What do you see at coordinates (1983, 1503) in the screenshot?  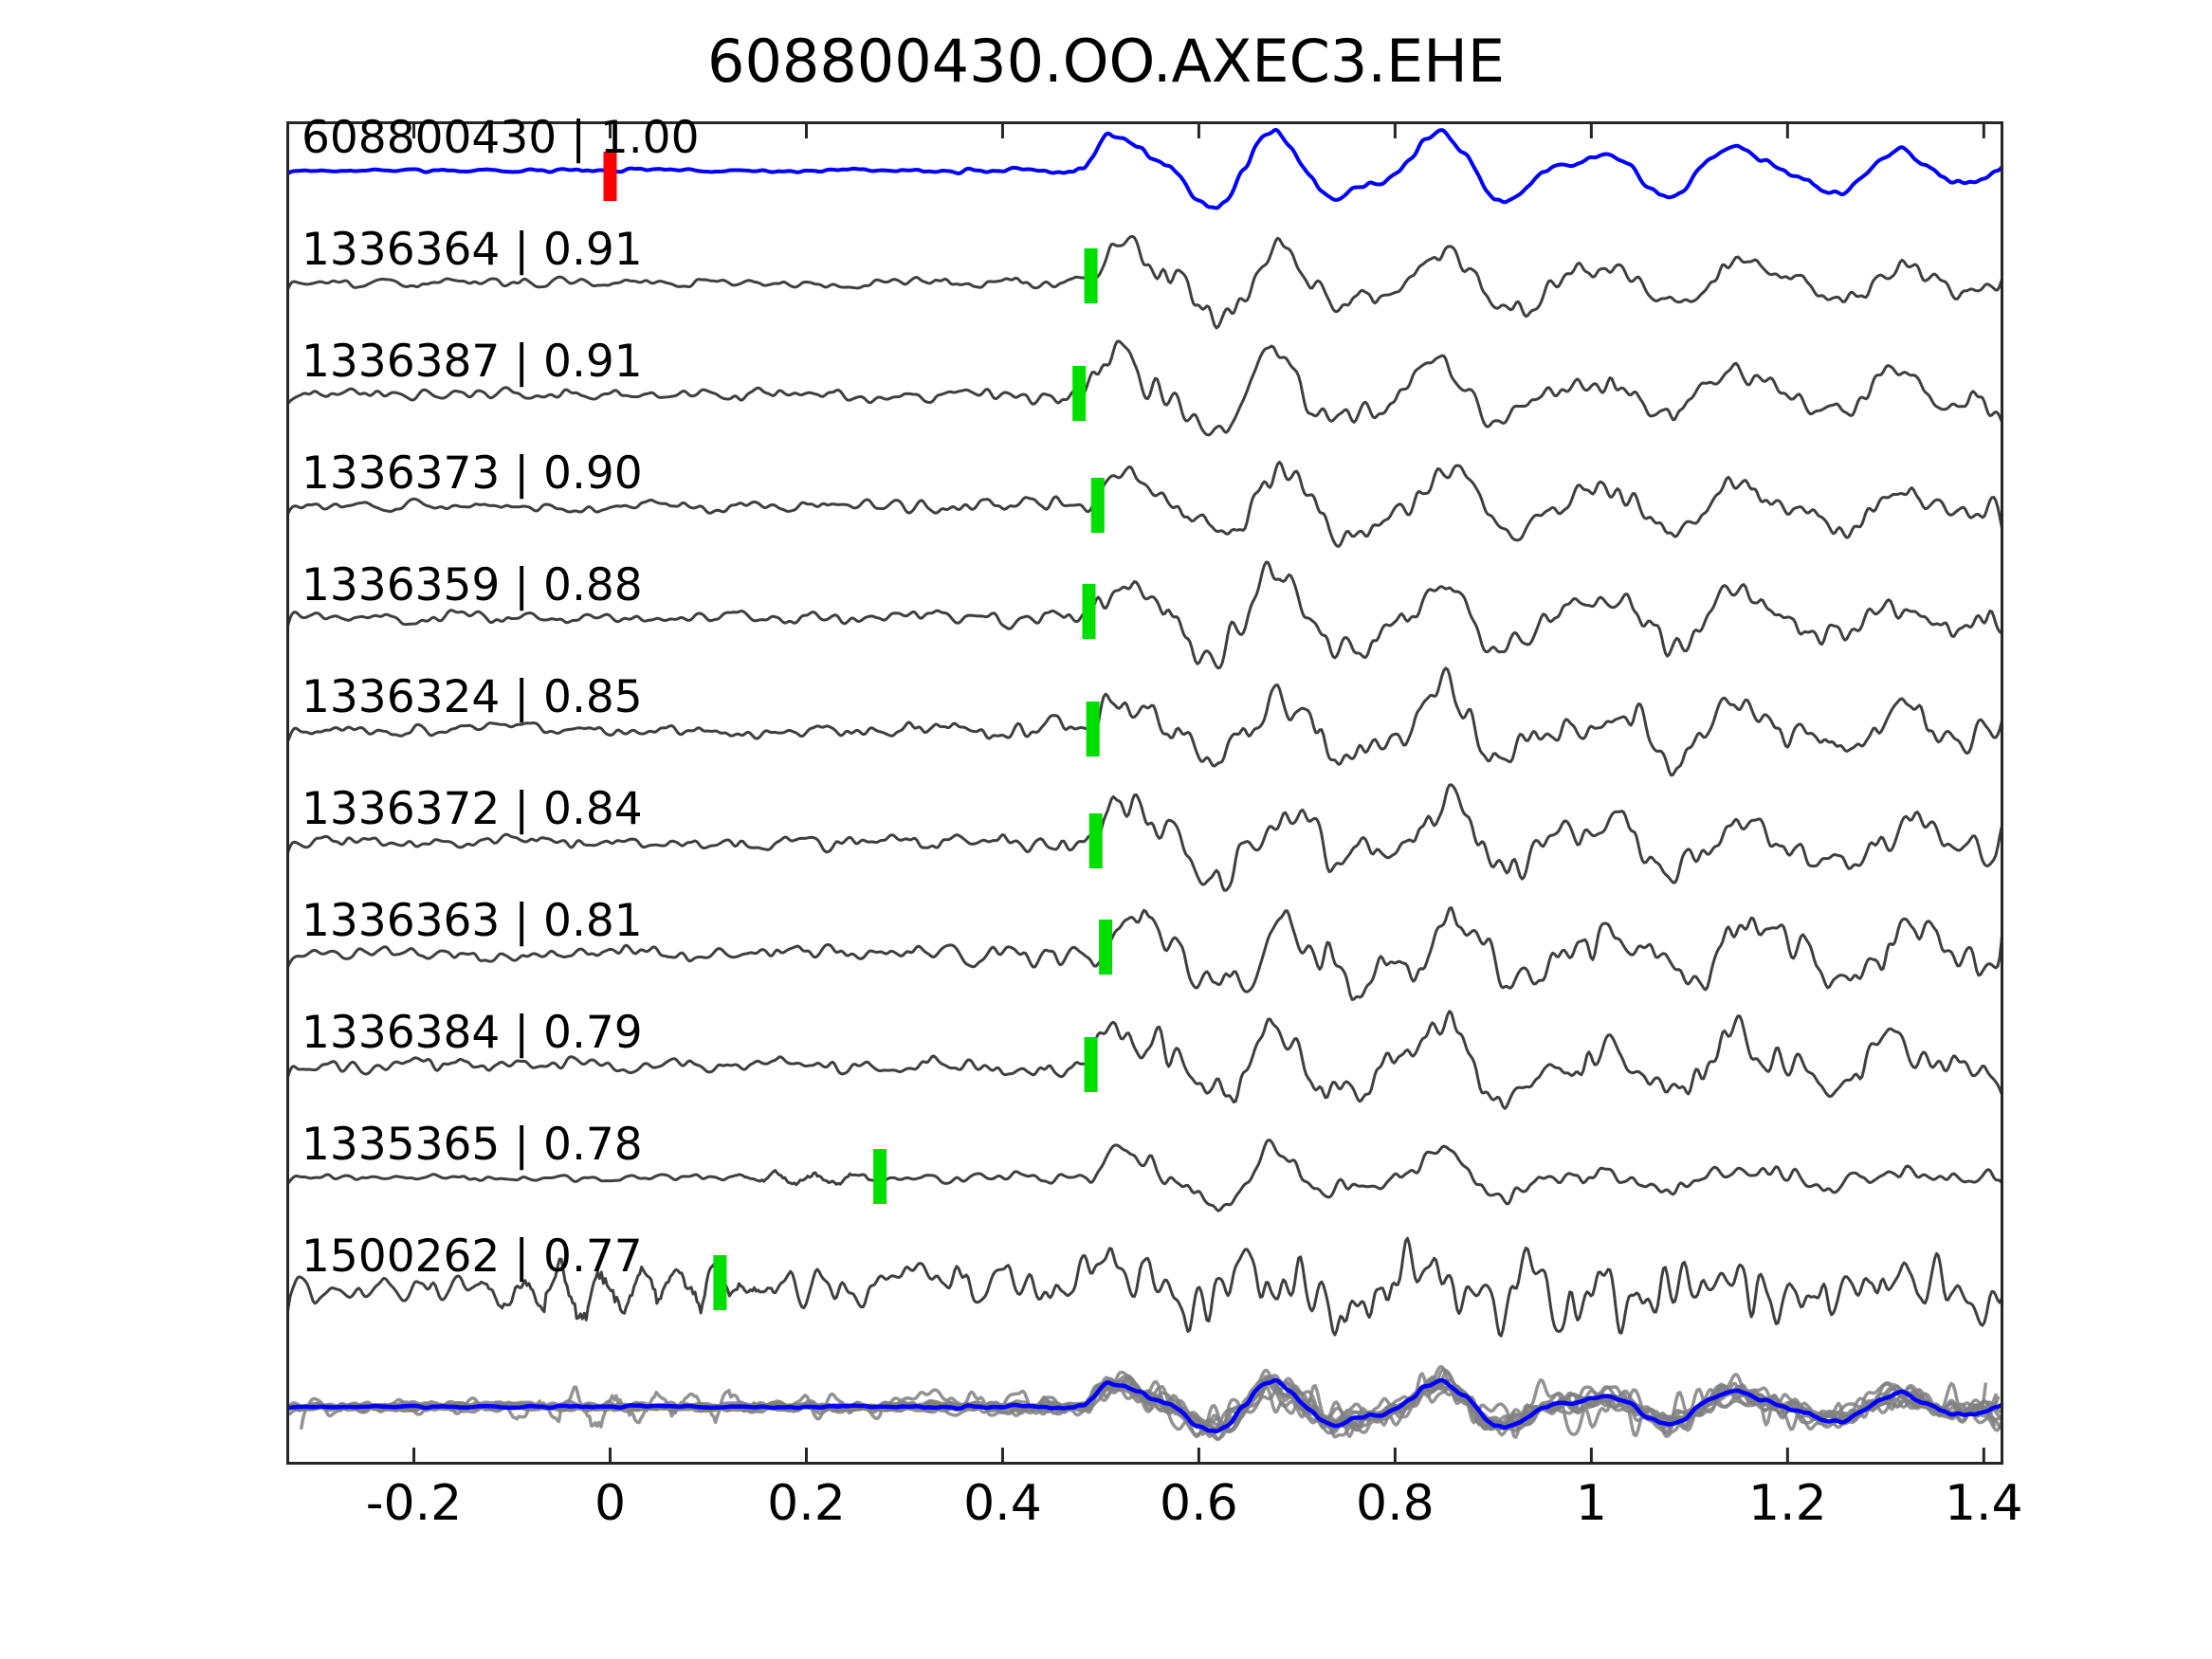 I see `x-tick-label: 1.4` at bounding box center [1983, 1503].